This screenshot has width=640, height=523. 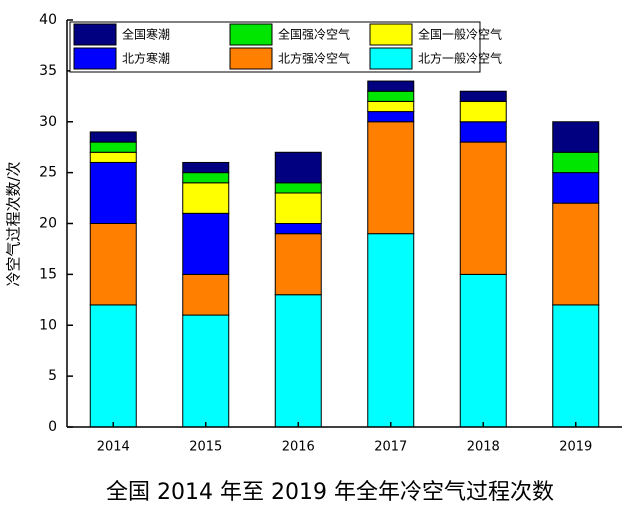 What do you see at coordinates (298, 447) in the screenshot?
I see `x-tick-label: 2016` at bounding box center [298, 447].